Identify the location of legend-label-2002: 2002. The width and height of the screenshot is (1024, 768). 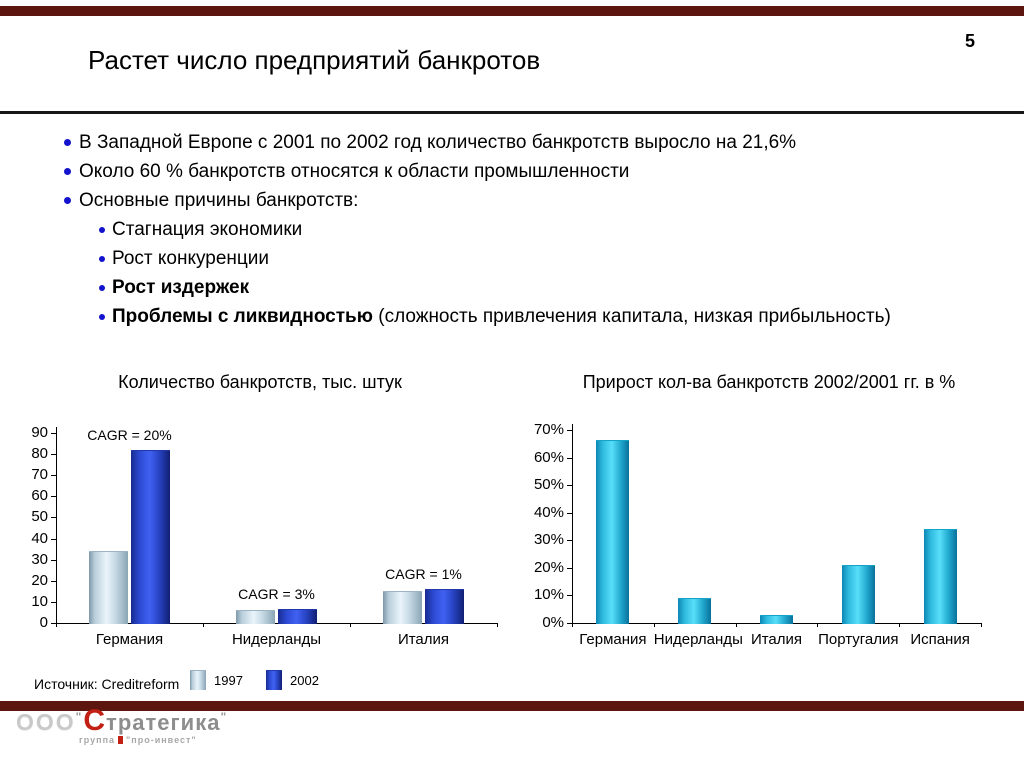
(304, 680).